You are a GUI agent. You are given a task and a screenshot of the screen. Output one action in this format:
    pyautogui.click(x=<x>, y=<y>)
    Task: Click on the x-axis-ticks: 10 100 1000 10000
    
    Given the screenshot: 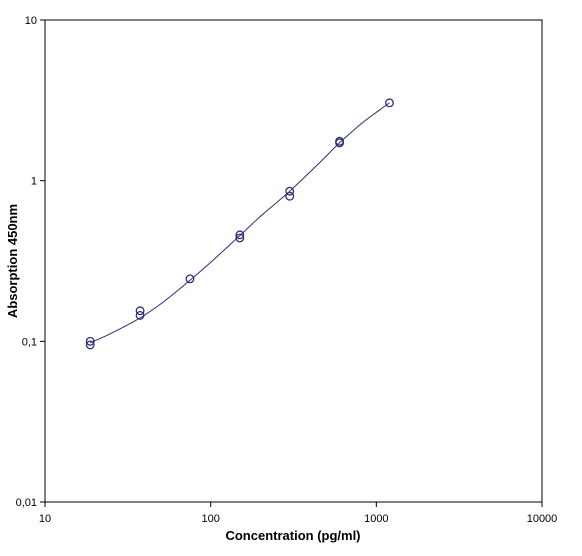 What is the action you would take?
    pyautogui.click(x=298, y=513)
    